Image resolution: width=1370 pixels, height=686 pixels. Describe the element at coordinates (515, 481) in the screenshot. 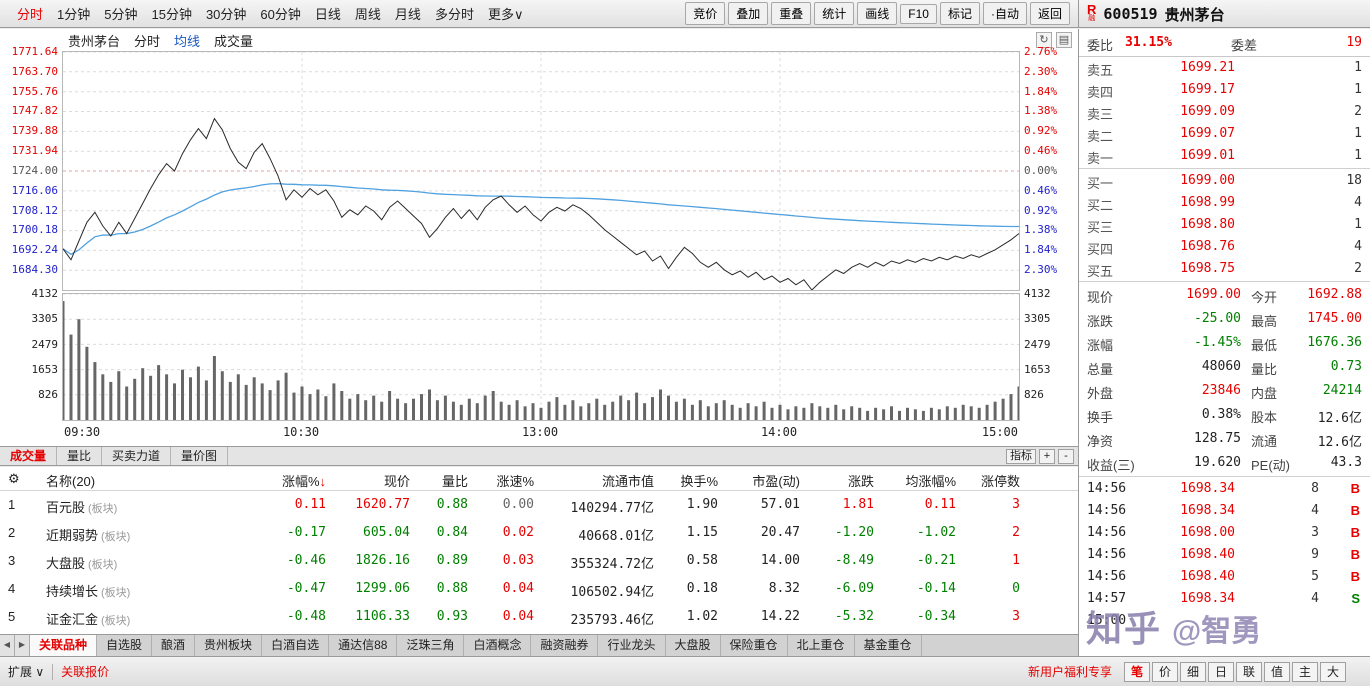

I see `column-header-speed: 涨速%` at that location.